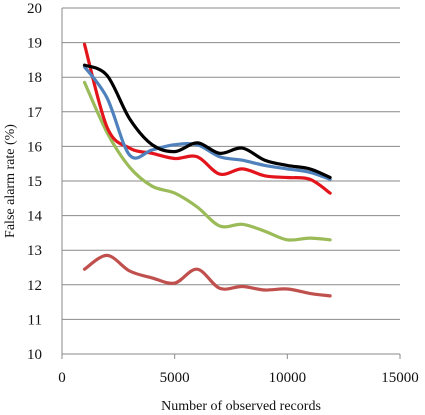 This screenshot has width=425, height=415. I want to click on y-tick-label: 13, so click(34, 251).